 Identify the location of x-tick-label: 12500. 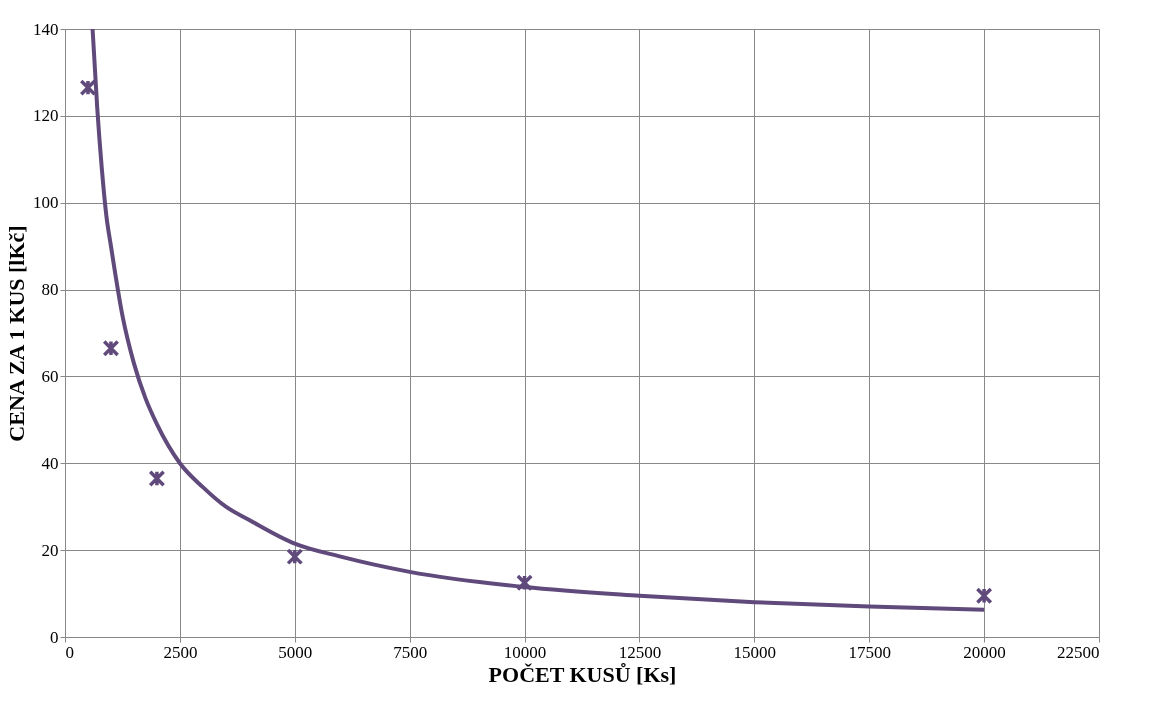
(640, 652).